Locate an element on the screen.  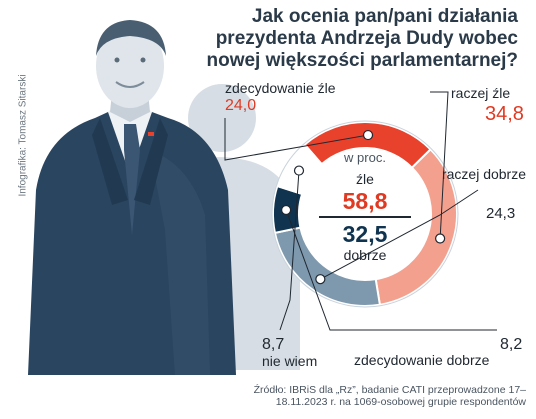
suit-shading is located at coordinates (180, 262).